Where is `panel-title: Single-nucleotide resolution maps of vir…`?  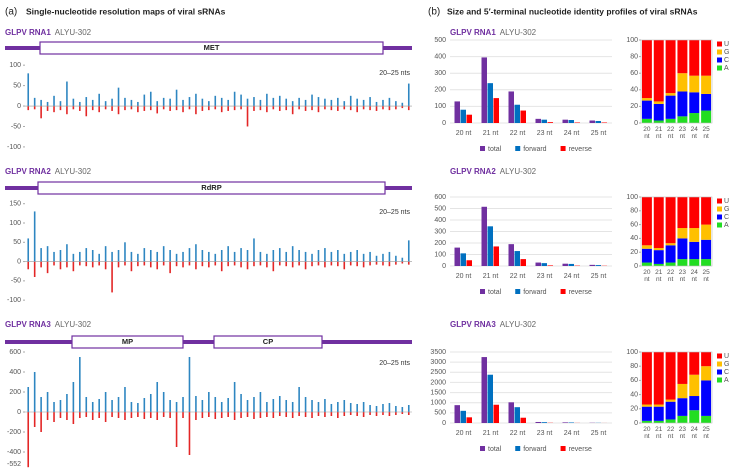 panel-title: Single-nucleotide resolution maps of vir… is located at coordinates (126, 11).